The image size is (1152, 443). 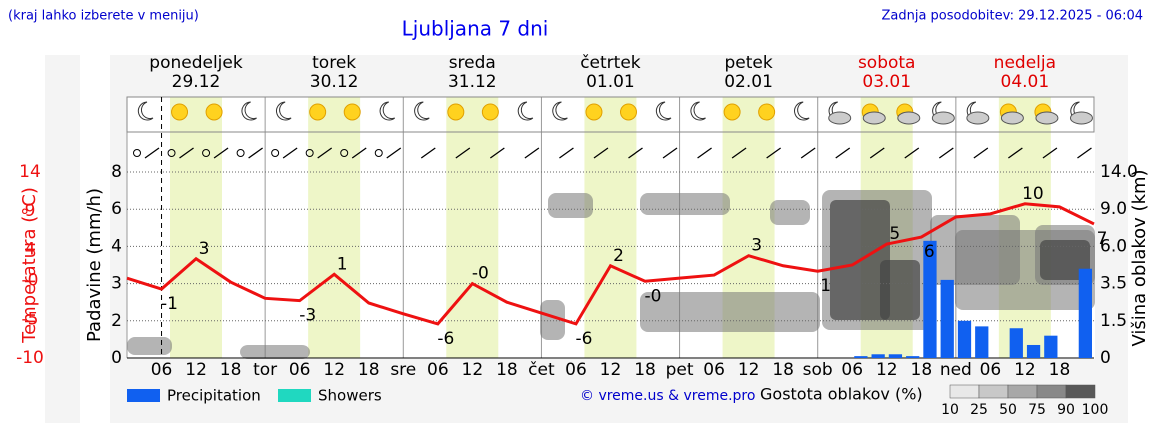 I want to click on cloud-density-dense, so click(x=1065, y=260).